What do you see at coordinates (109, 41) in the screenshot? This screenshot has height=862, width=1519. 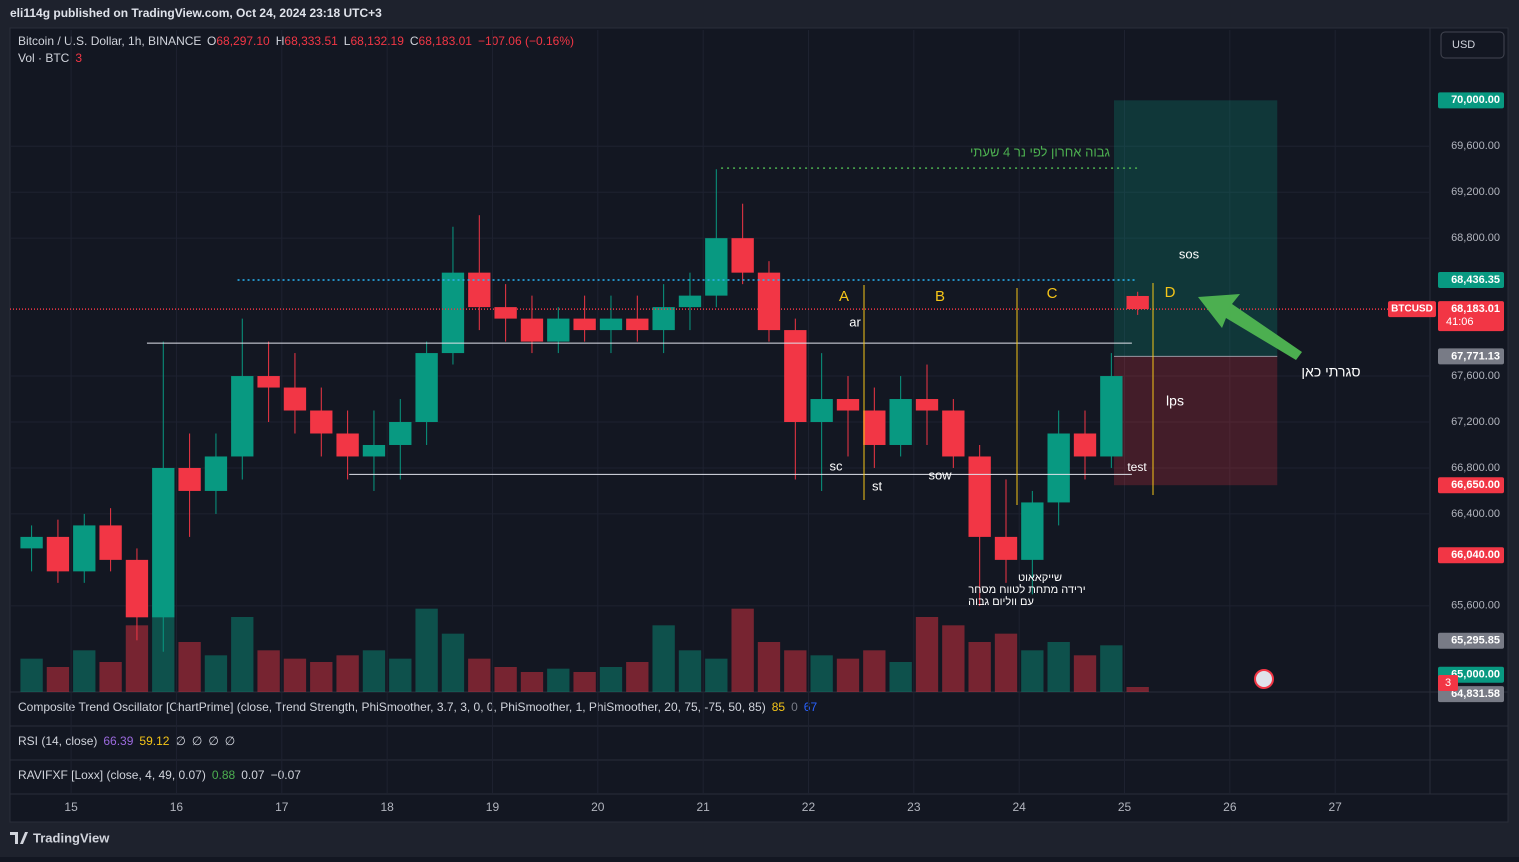 I see `symbol: Bitcoin / U.S. Dollar, 1h, BINANCE` at bounding box center [109, 41].